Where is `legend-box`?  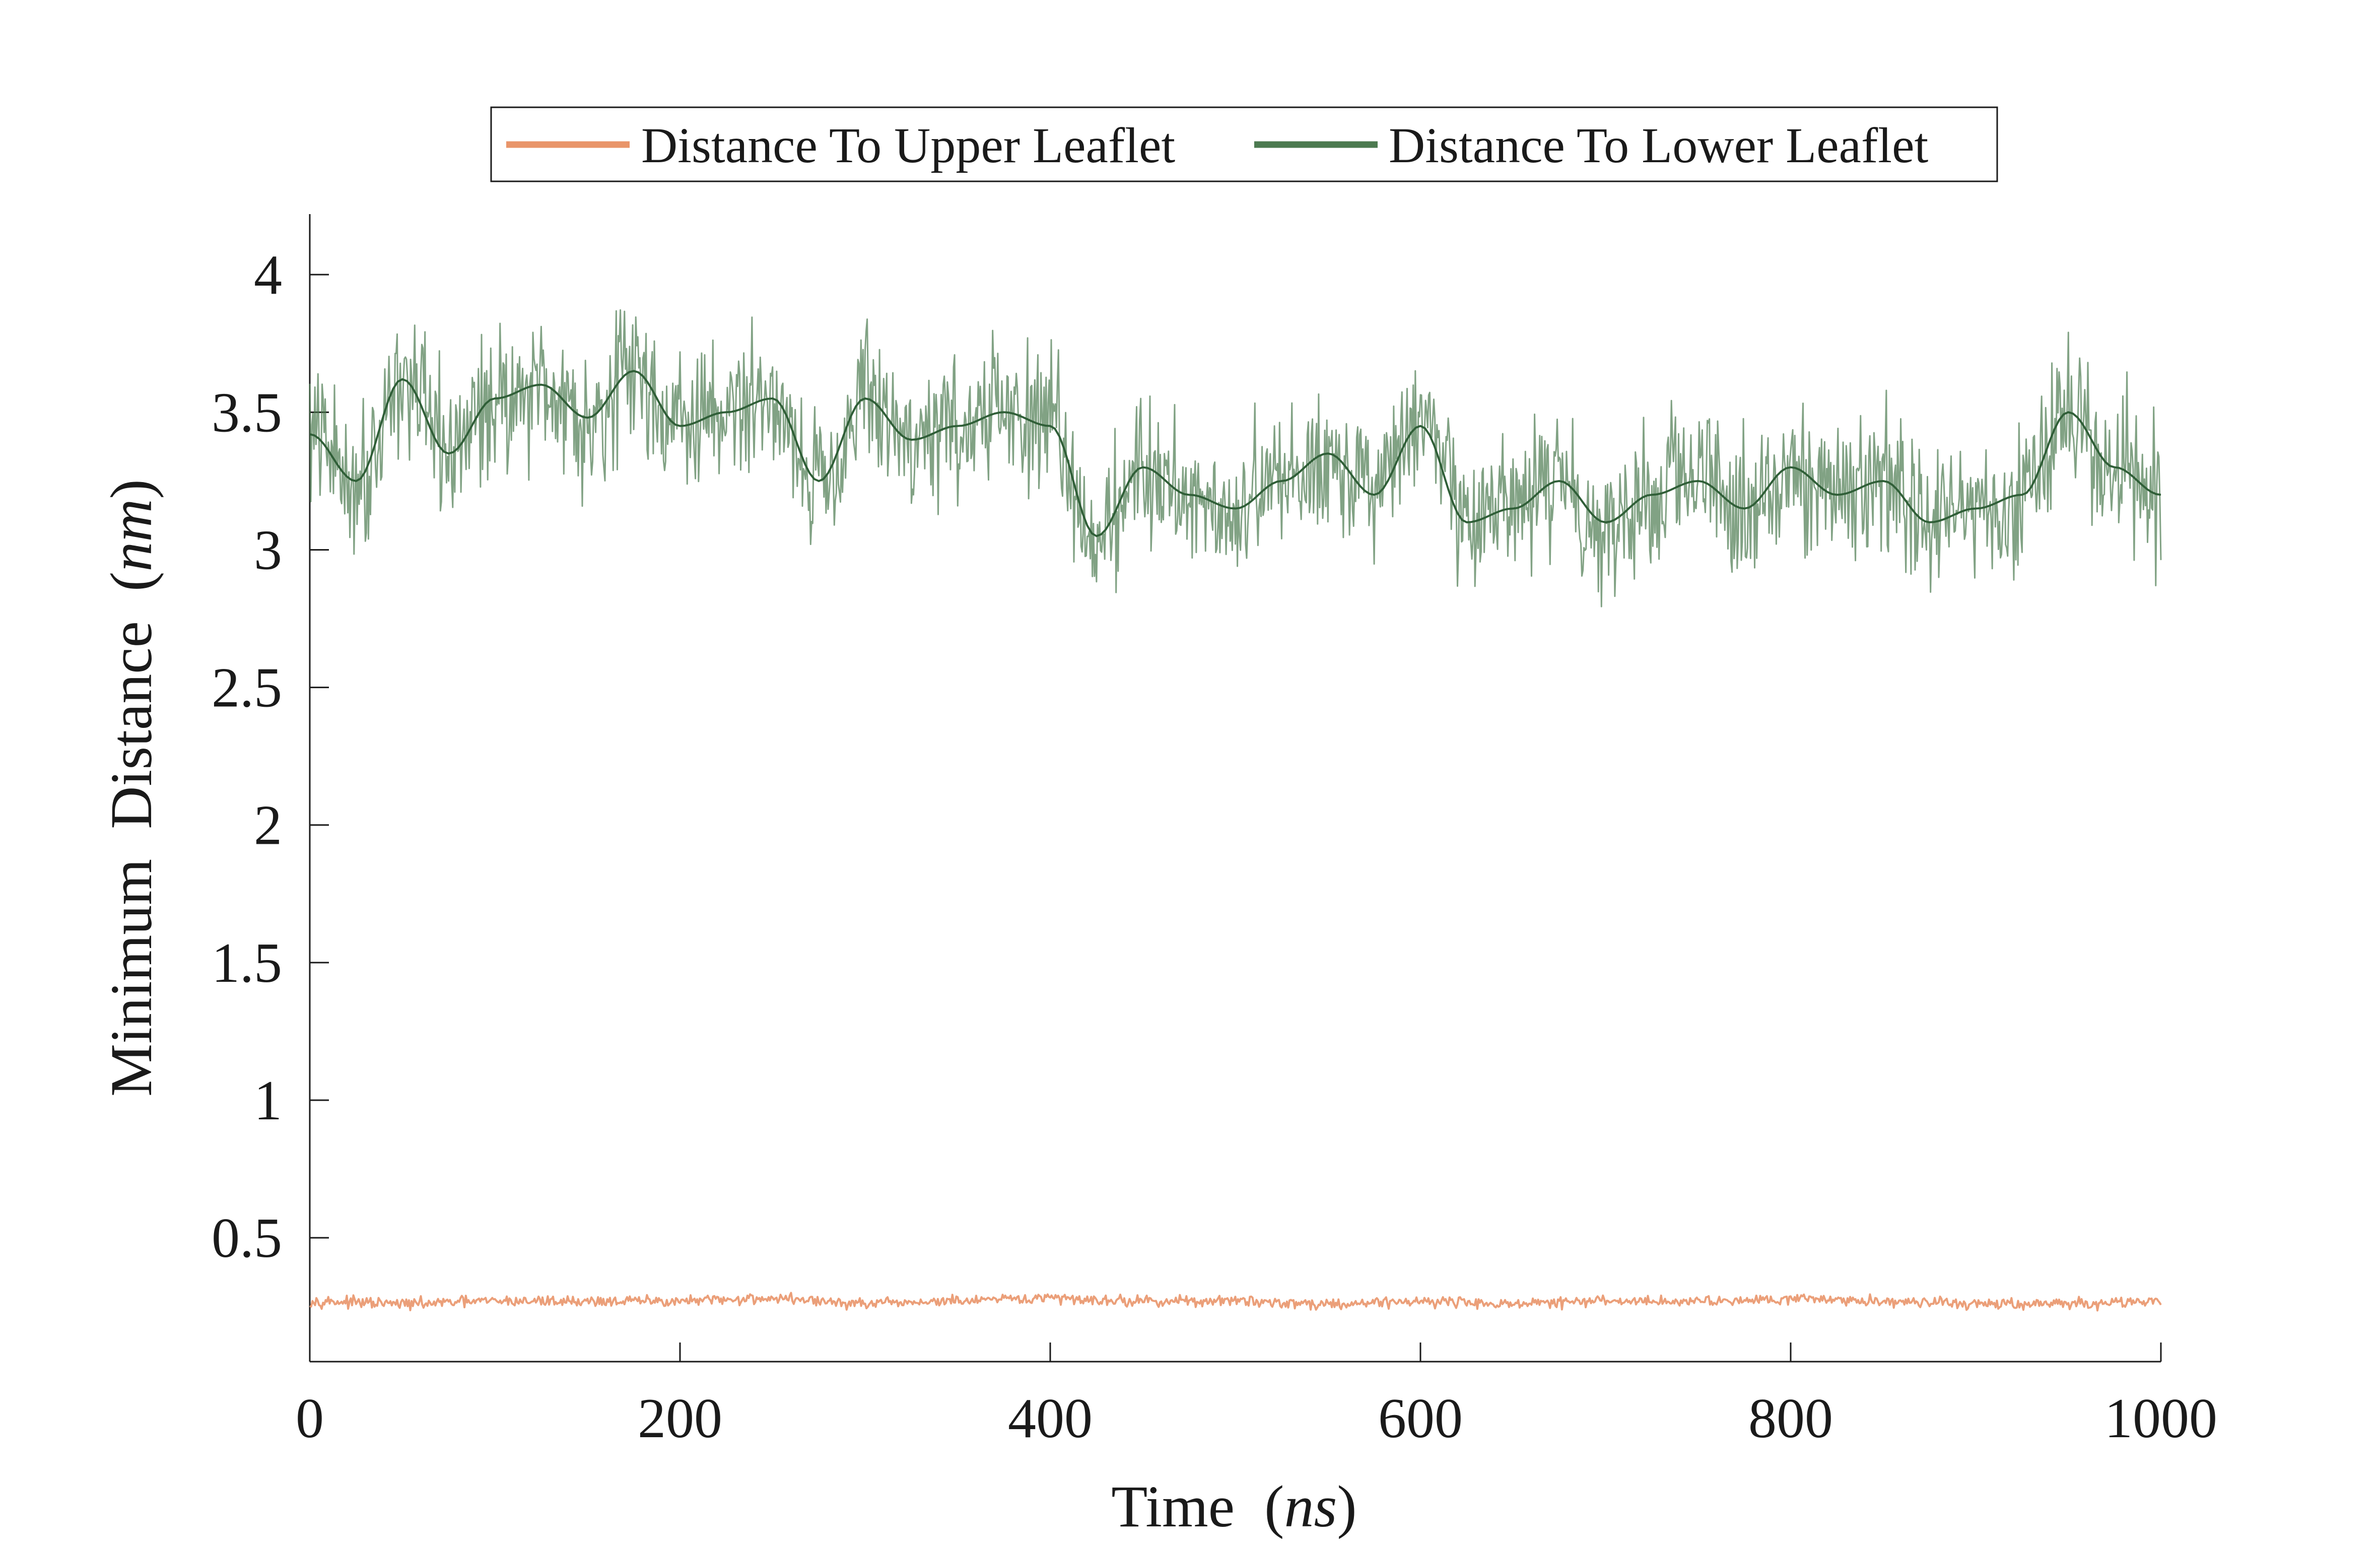
legend-box is located at coordinates (1244, 144).